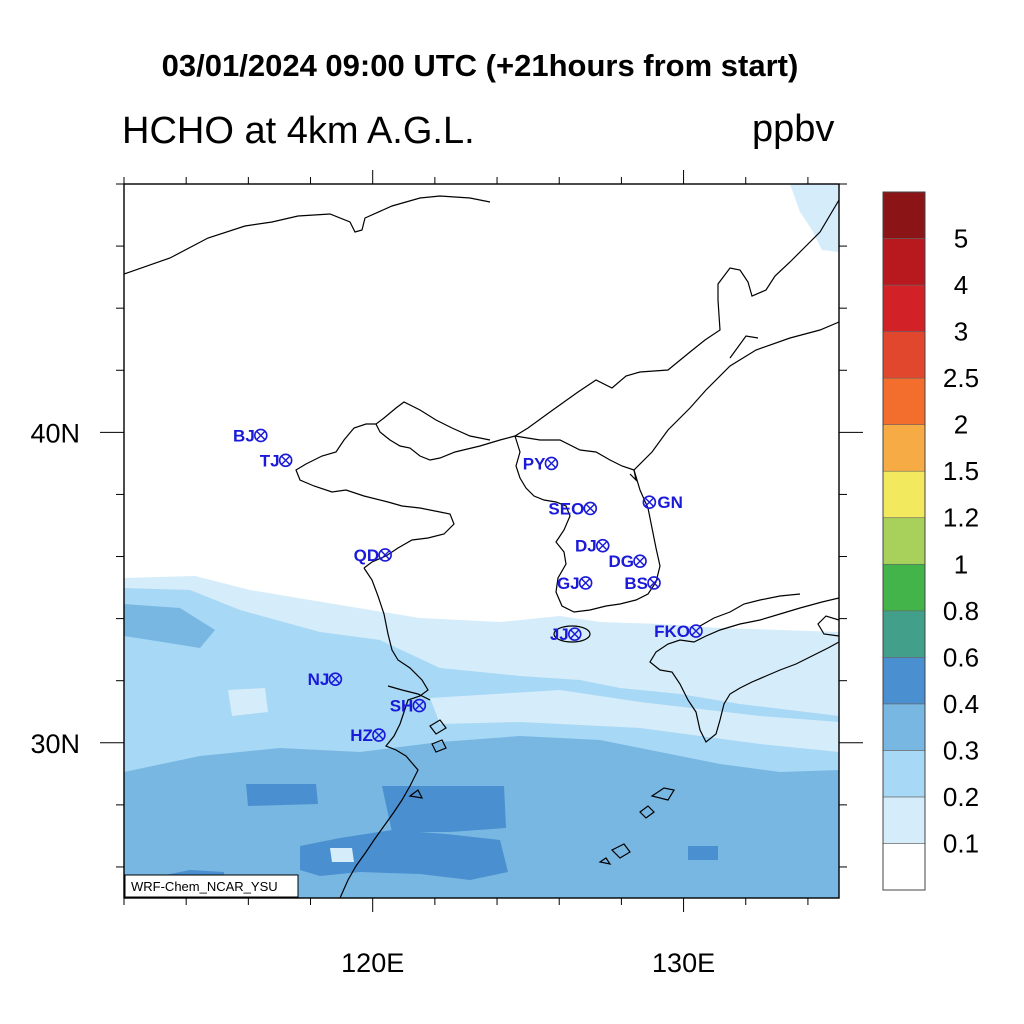 This screenshot has width=1024, height=1024. I want to click on site-marker-sh: SH, so click(408, 706).